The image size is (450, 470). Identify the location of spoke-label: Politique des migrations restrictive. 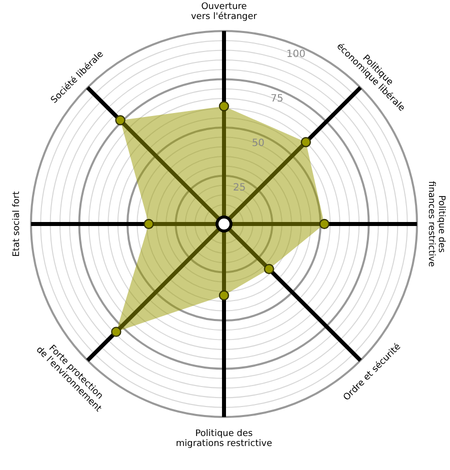
(224, 439).